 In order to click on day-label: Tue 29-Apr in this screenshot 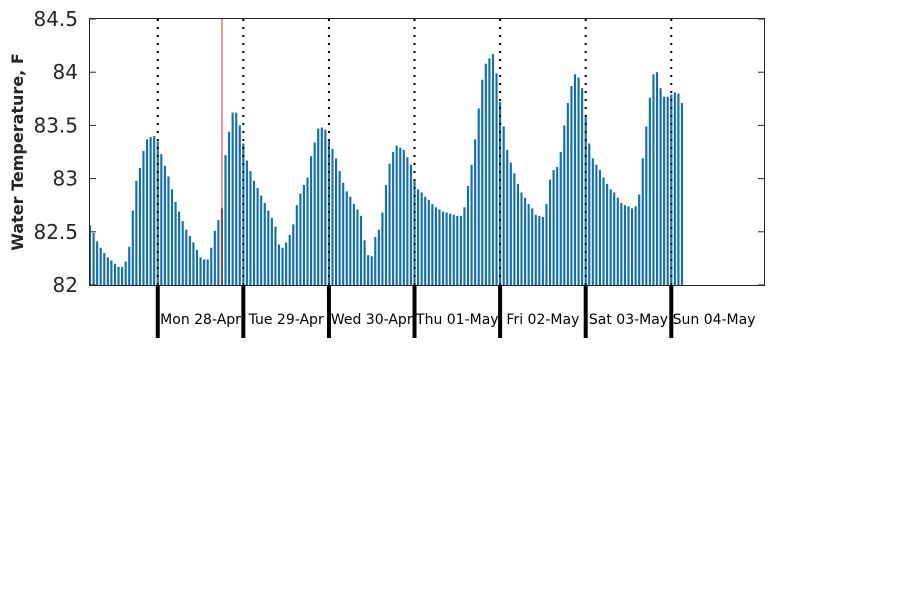, I will do `click(286, 320)`.